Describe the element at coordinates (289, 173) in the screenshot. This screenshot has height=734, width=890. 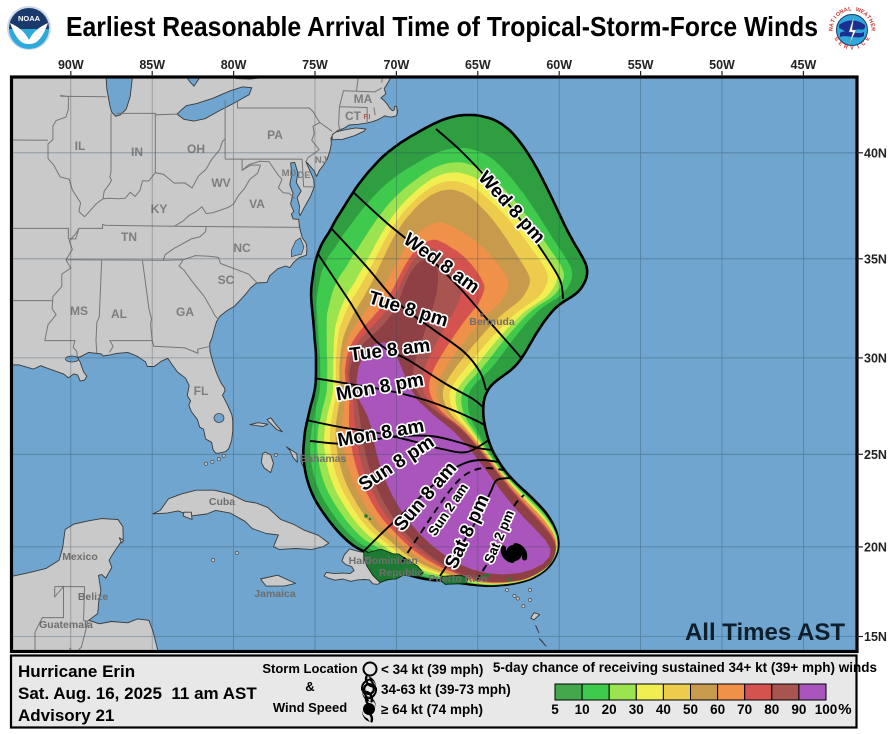
I see `svg-text: MD` at that location.